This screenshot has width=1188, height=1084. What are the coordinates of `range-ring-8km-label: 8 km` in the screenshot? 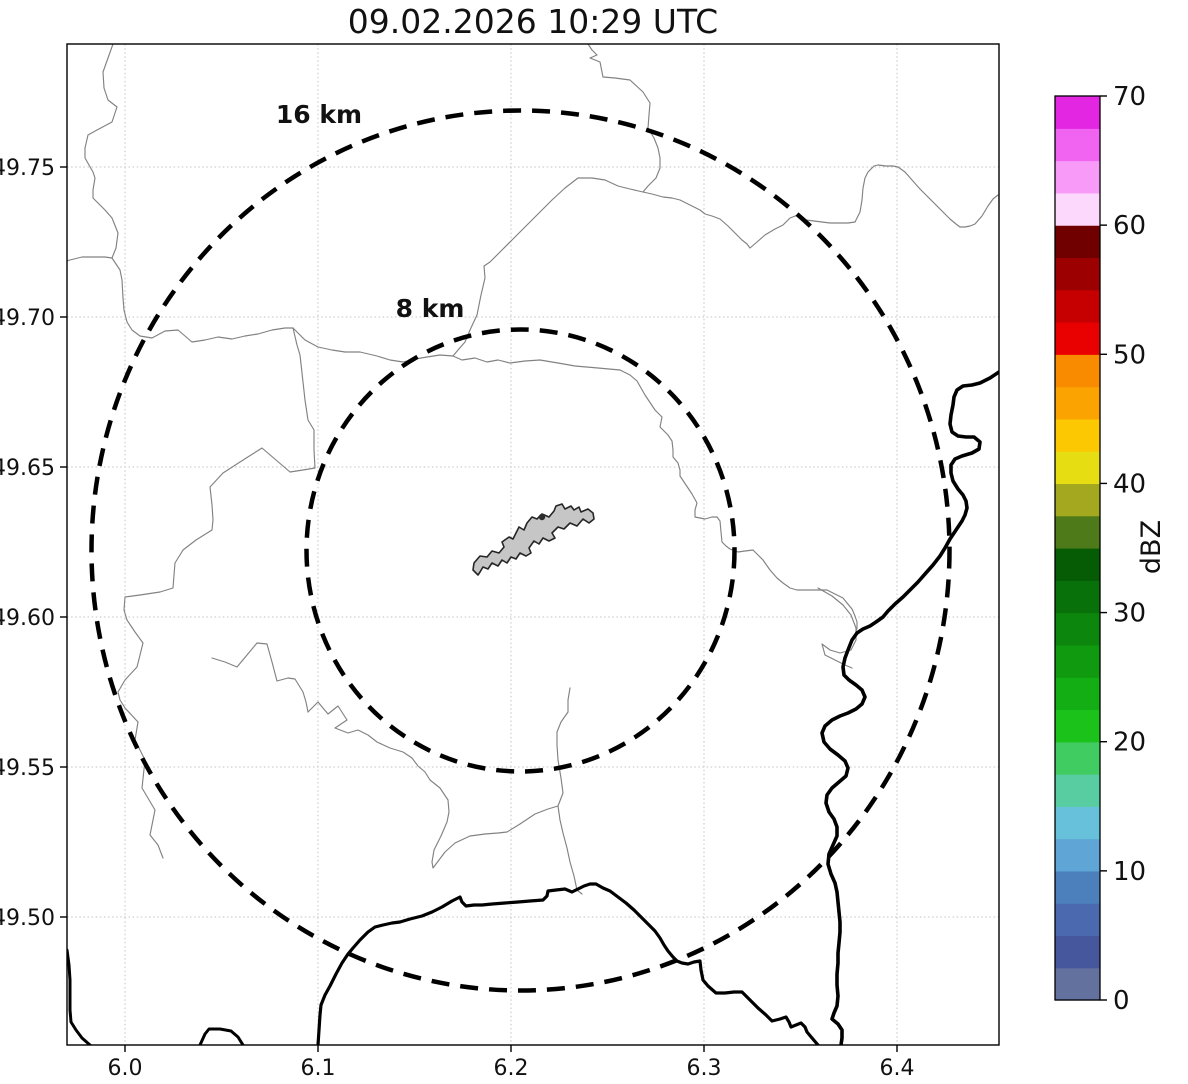 It's located at (430, 308).